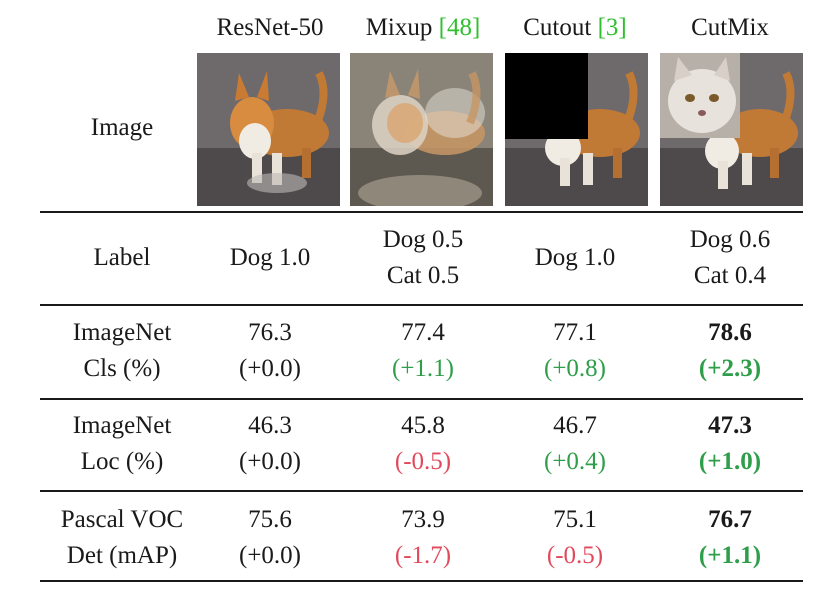  Describe the element at coordinates (270, 332) in the screenshot. I see `metric-value: 76.3` at that location.